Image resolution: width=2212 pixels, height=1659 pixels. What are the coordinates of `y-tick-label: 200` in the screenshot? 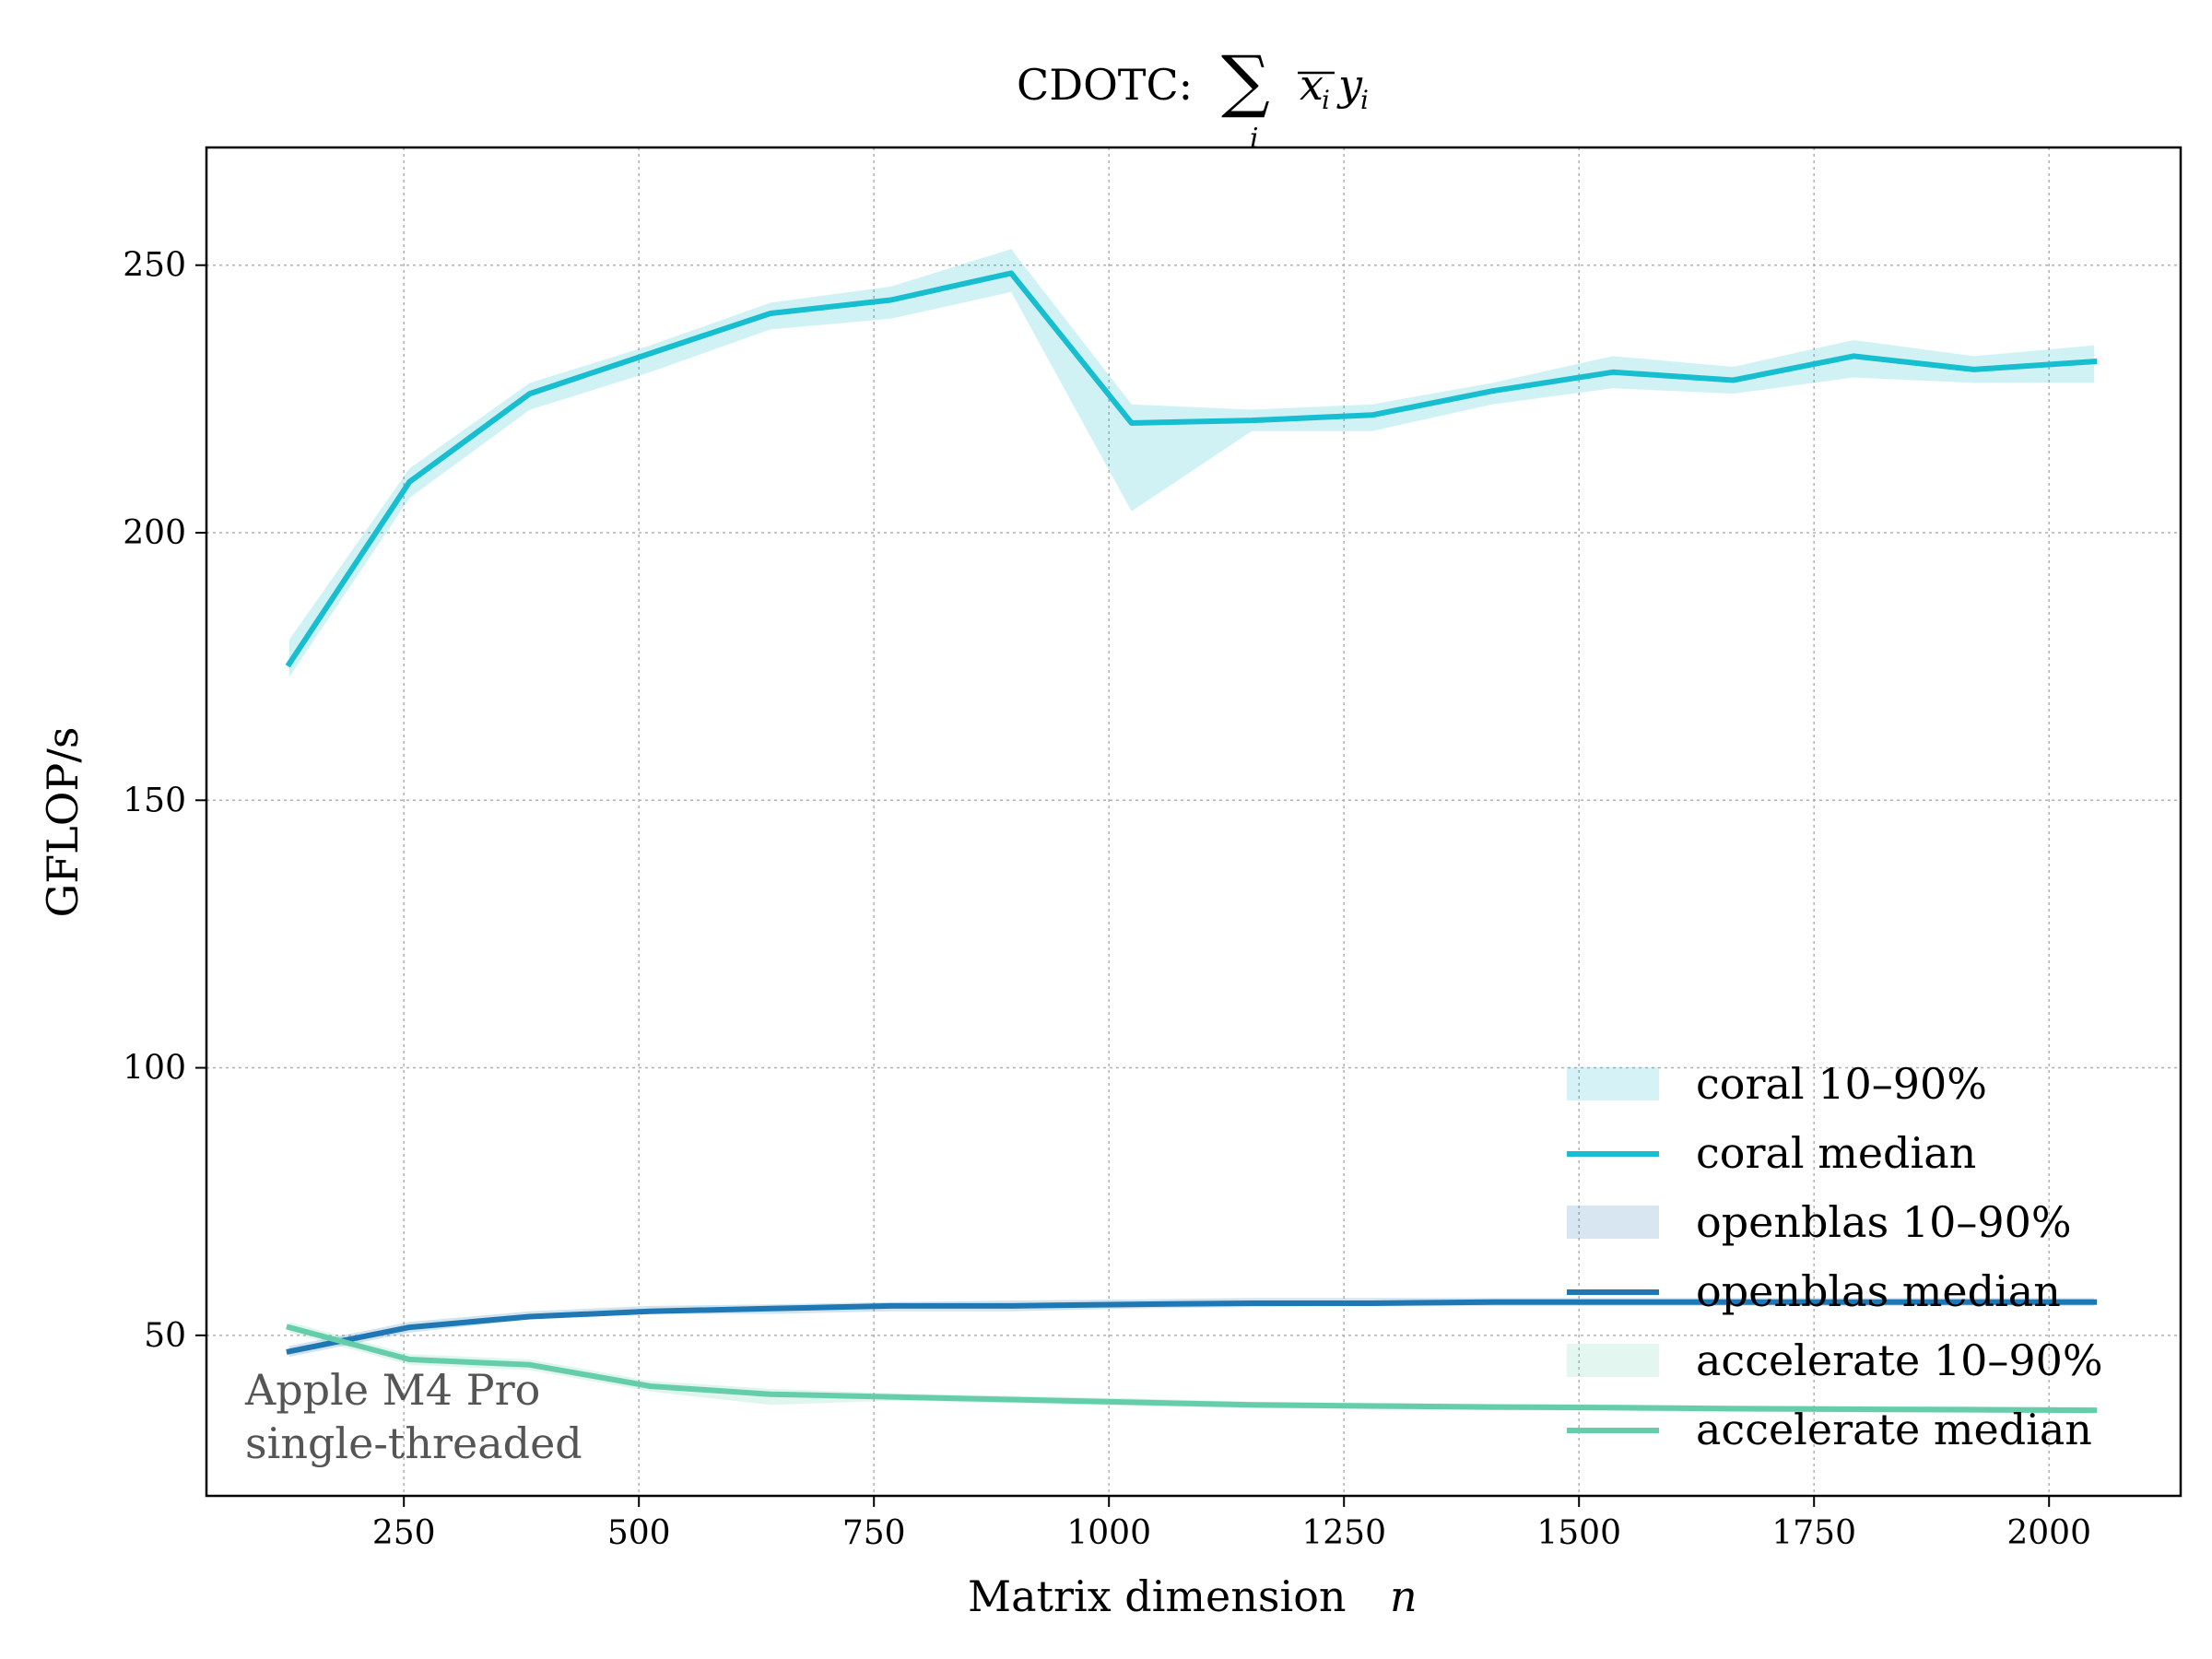 It's located at (154, 533).